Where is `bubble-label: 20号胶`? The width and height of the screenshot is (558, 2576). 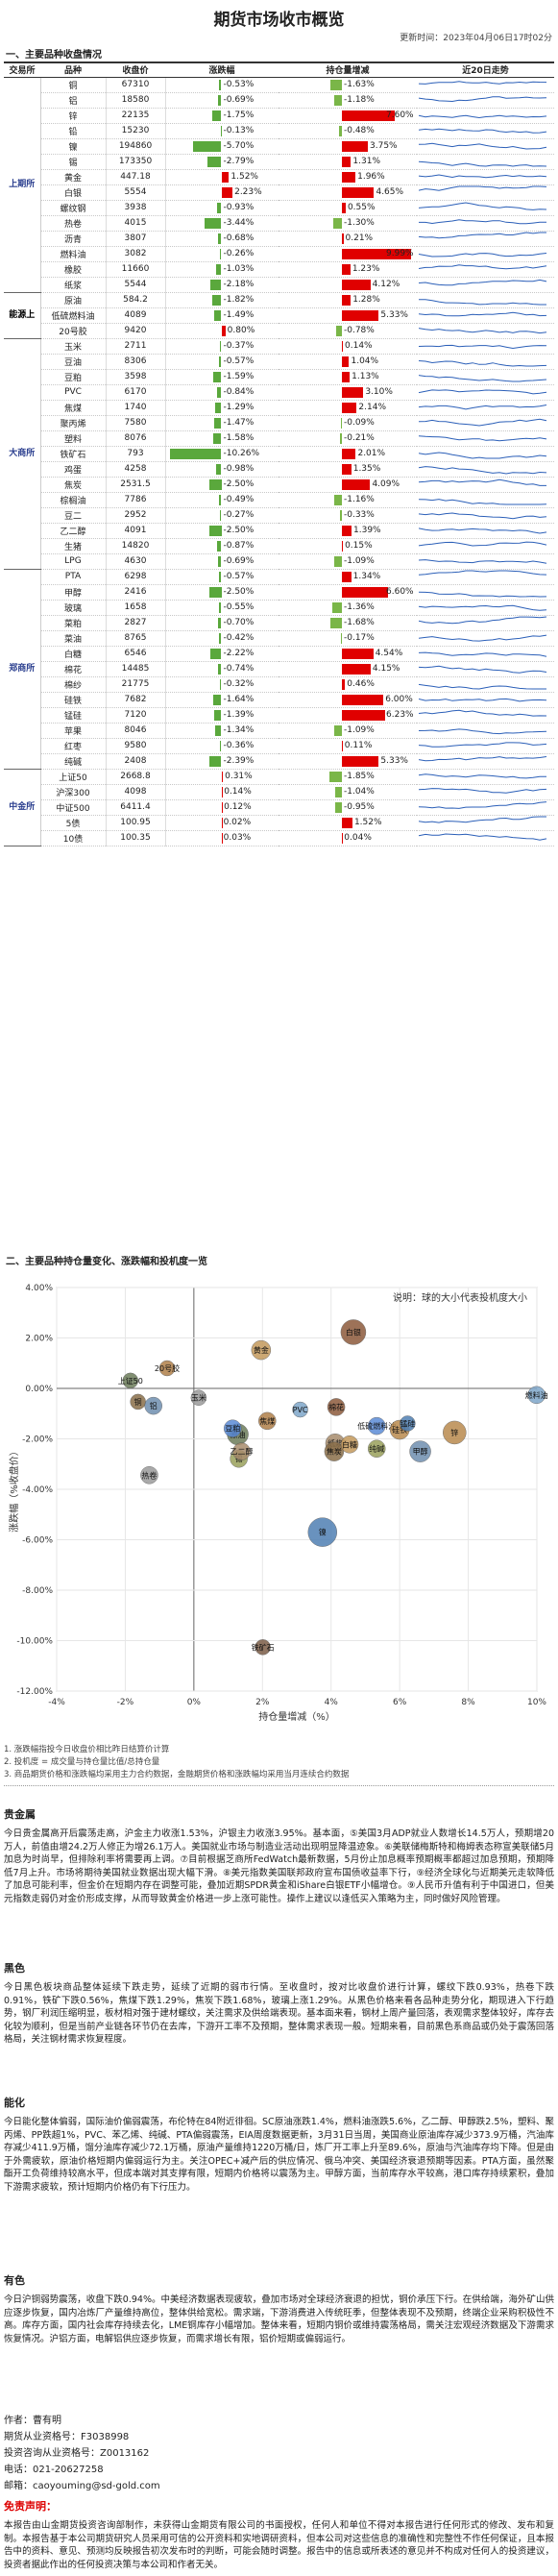
bubble-label: 20号胶 is located at coordinates (167, 1368).